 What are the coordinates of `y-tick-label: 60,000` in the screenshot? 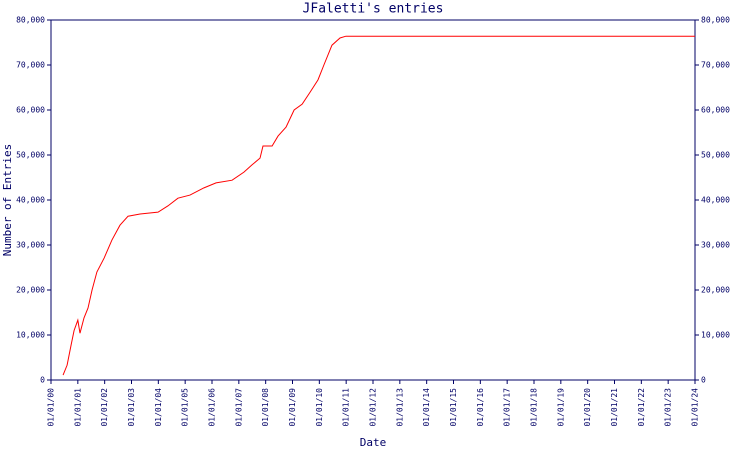 It's located at (30, 110).